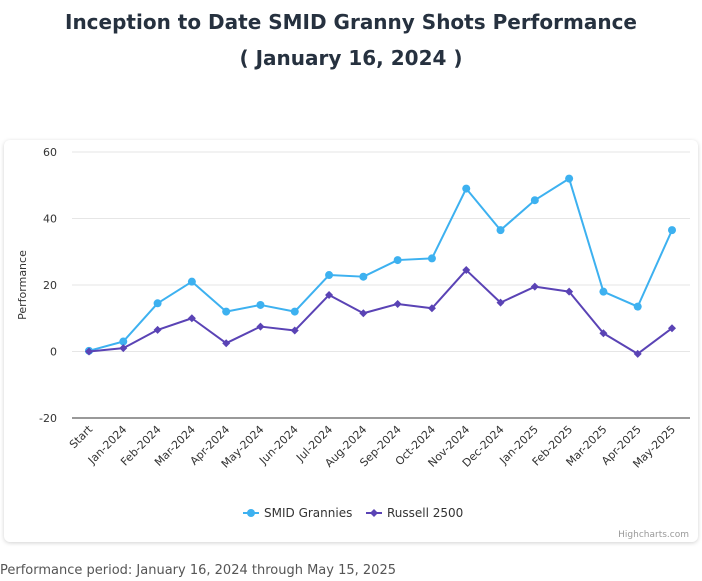 This screenshot has width=702, height=581. Describe the element at coordinates (374, 513) in the screenshot. I see `legend-russell-marker` at that location.